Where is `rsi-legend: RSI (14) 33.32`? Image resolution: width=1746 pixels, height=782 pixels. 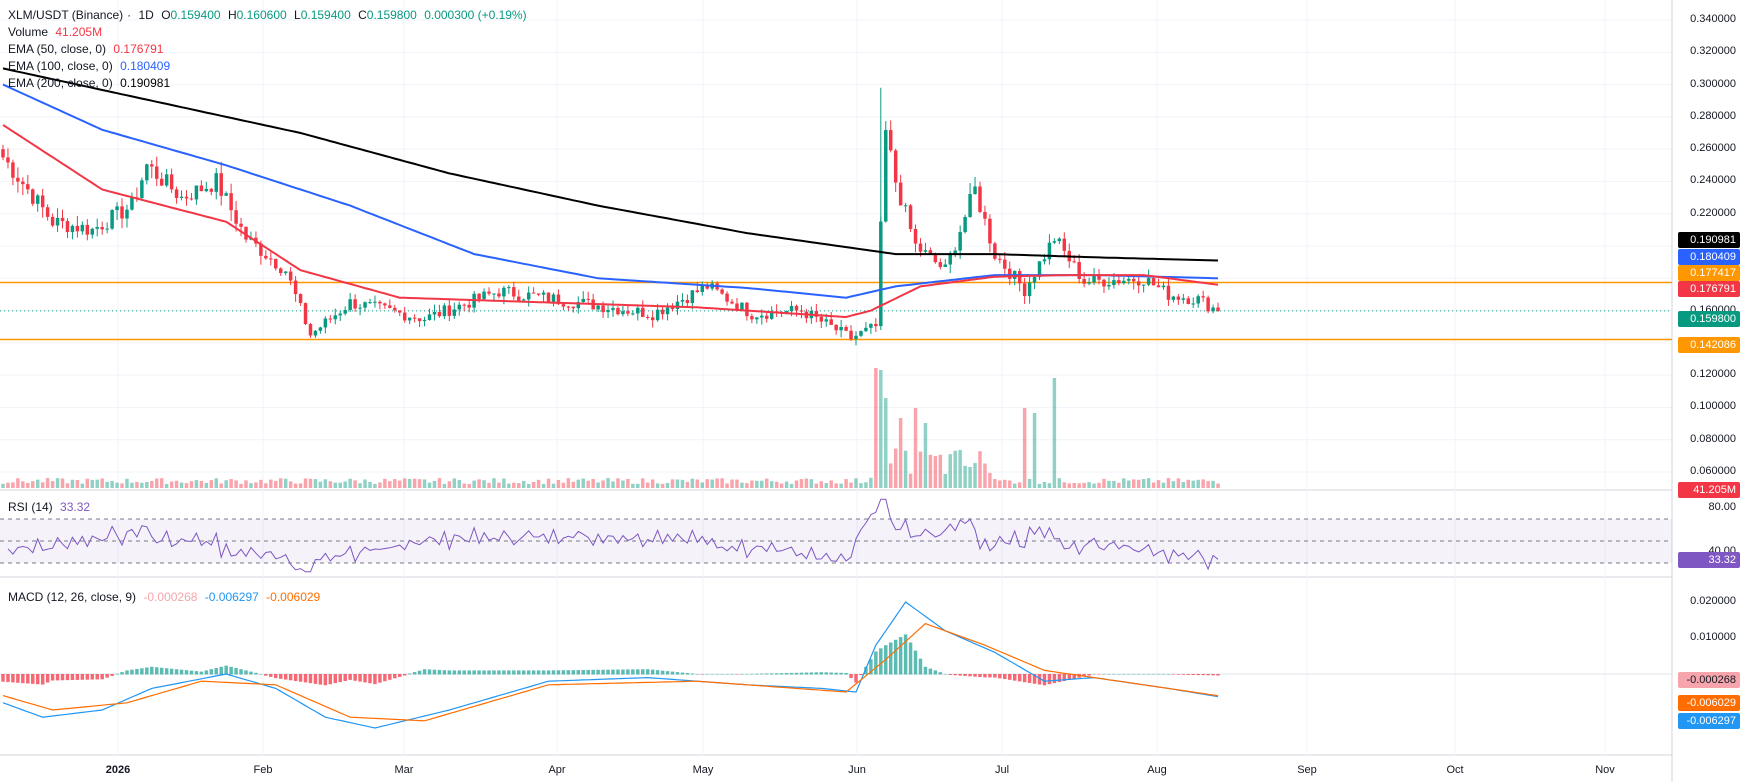 rsi-legend: RSI (14) 33.32 is located at coordinates (51, 507).